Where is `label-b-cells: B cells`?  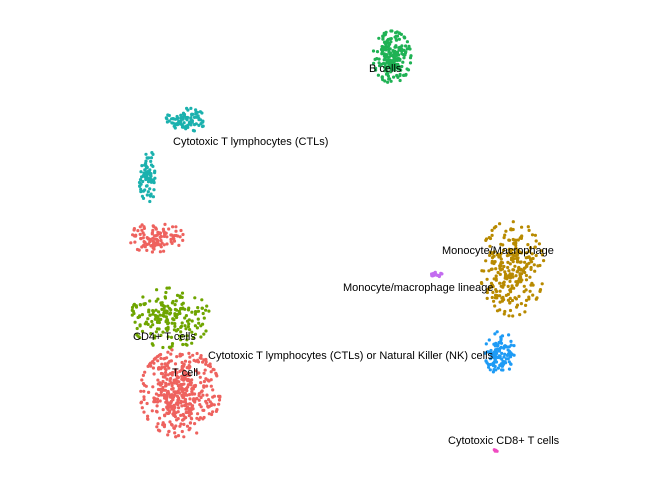 label-b-cells: B cells is located at coordinates (385, 69).